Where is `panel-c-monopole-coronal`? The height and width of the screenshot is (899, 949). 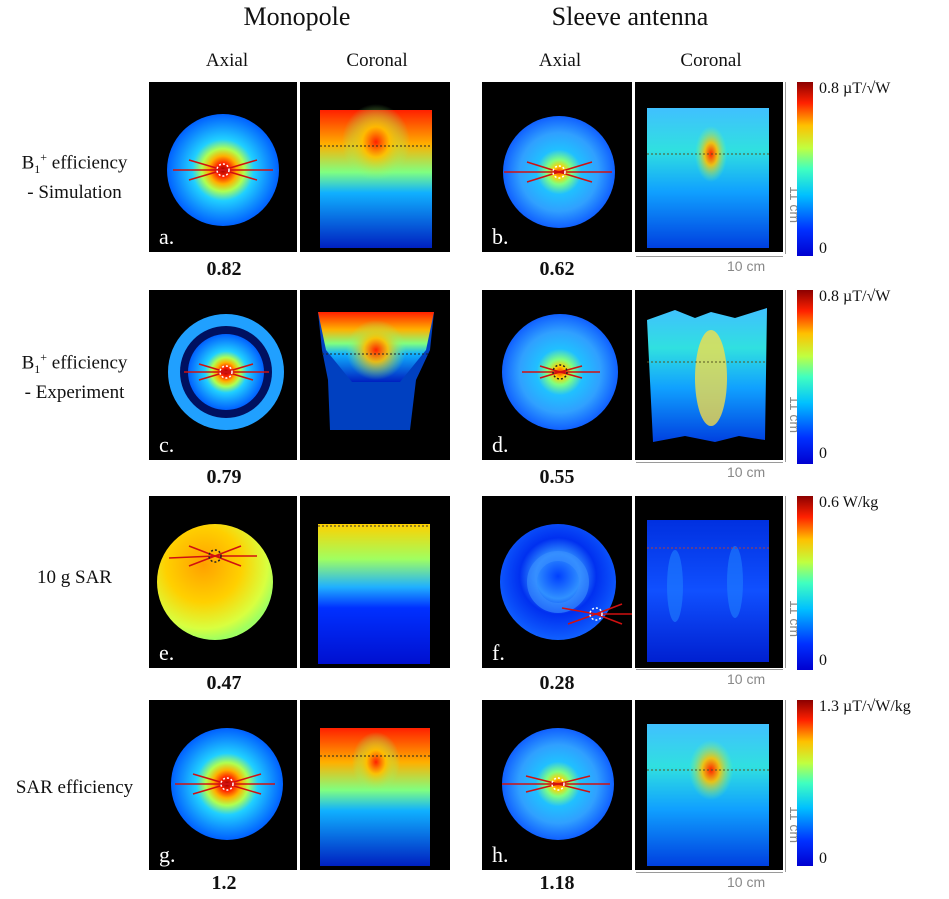 panel-c-monopole-coronal is located at coordinates (375, 375).